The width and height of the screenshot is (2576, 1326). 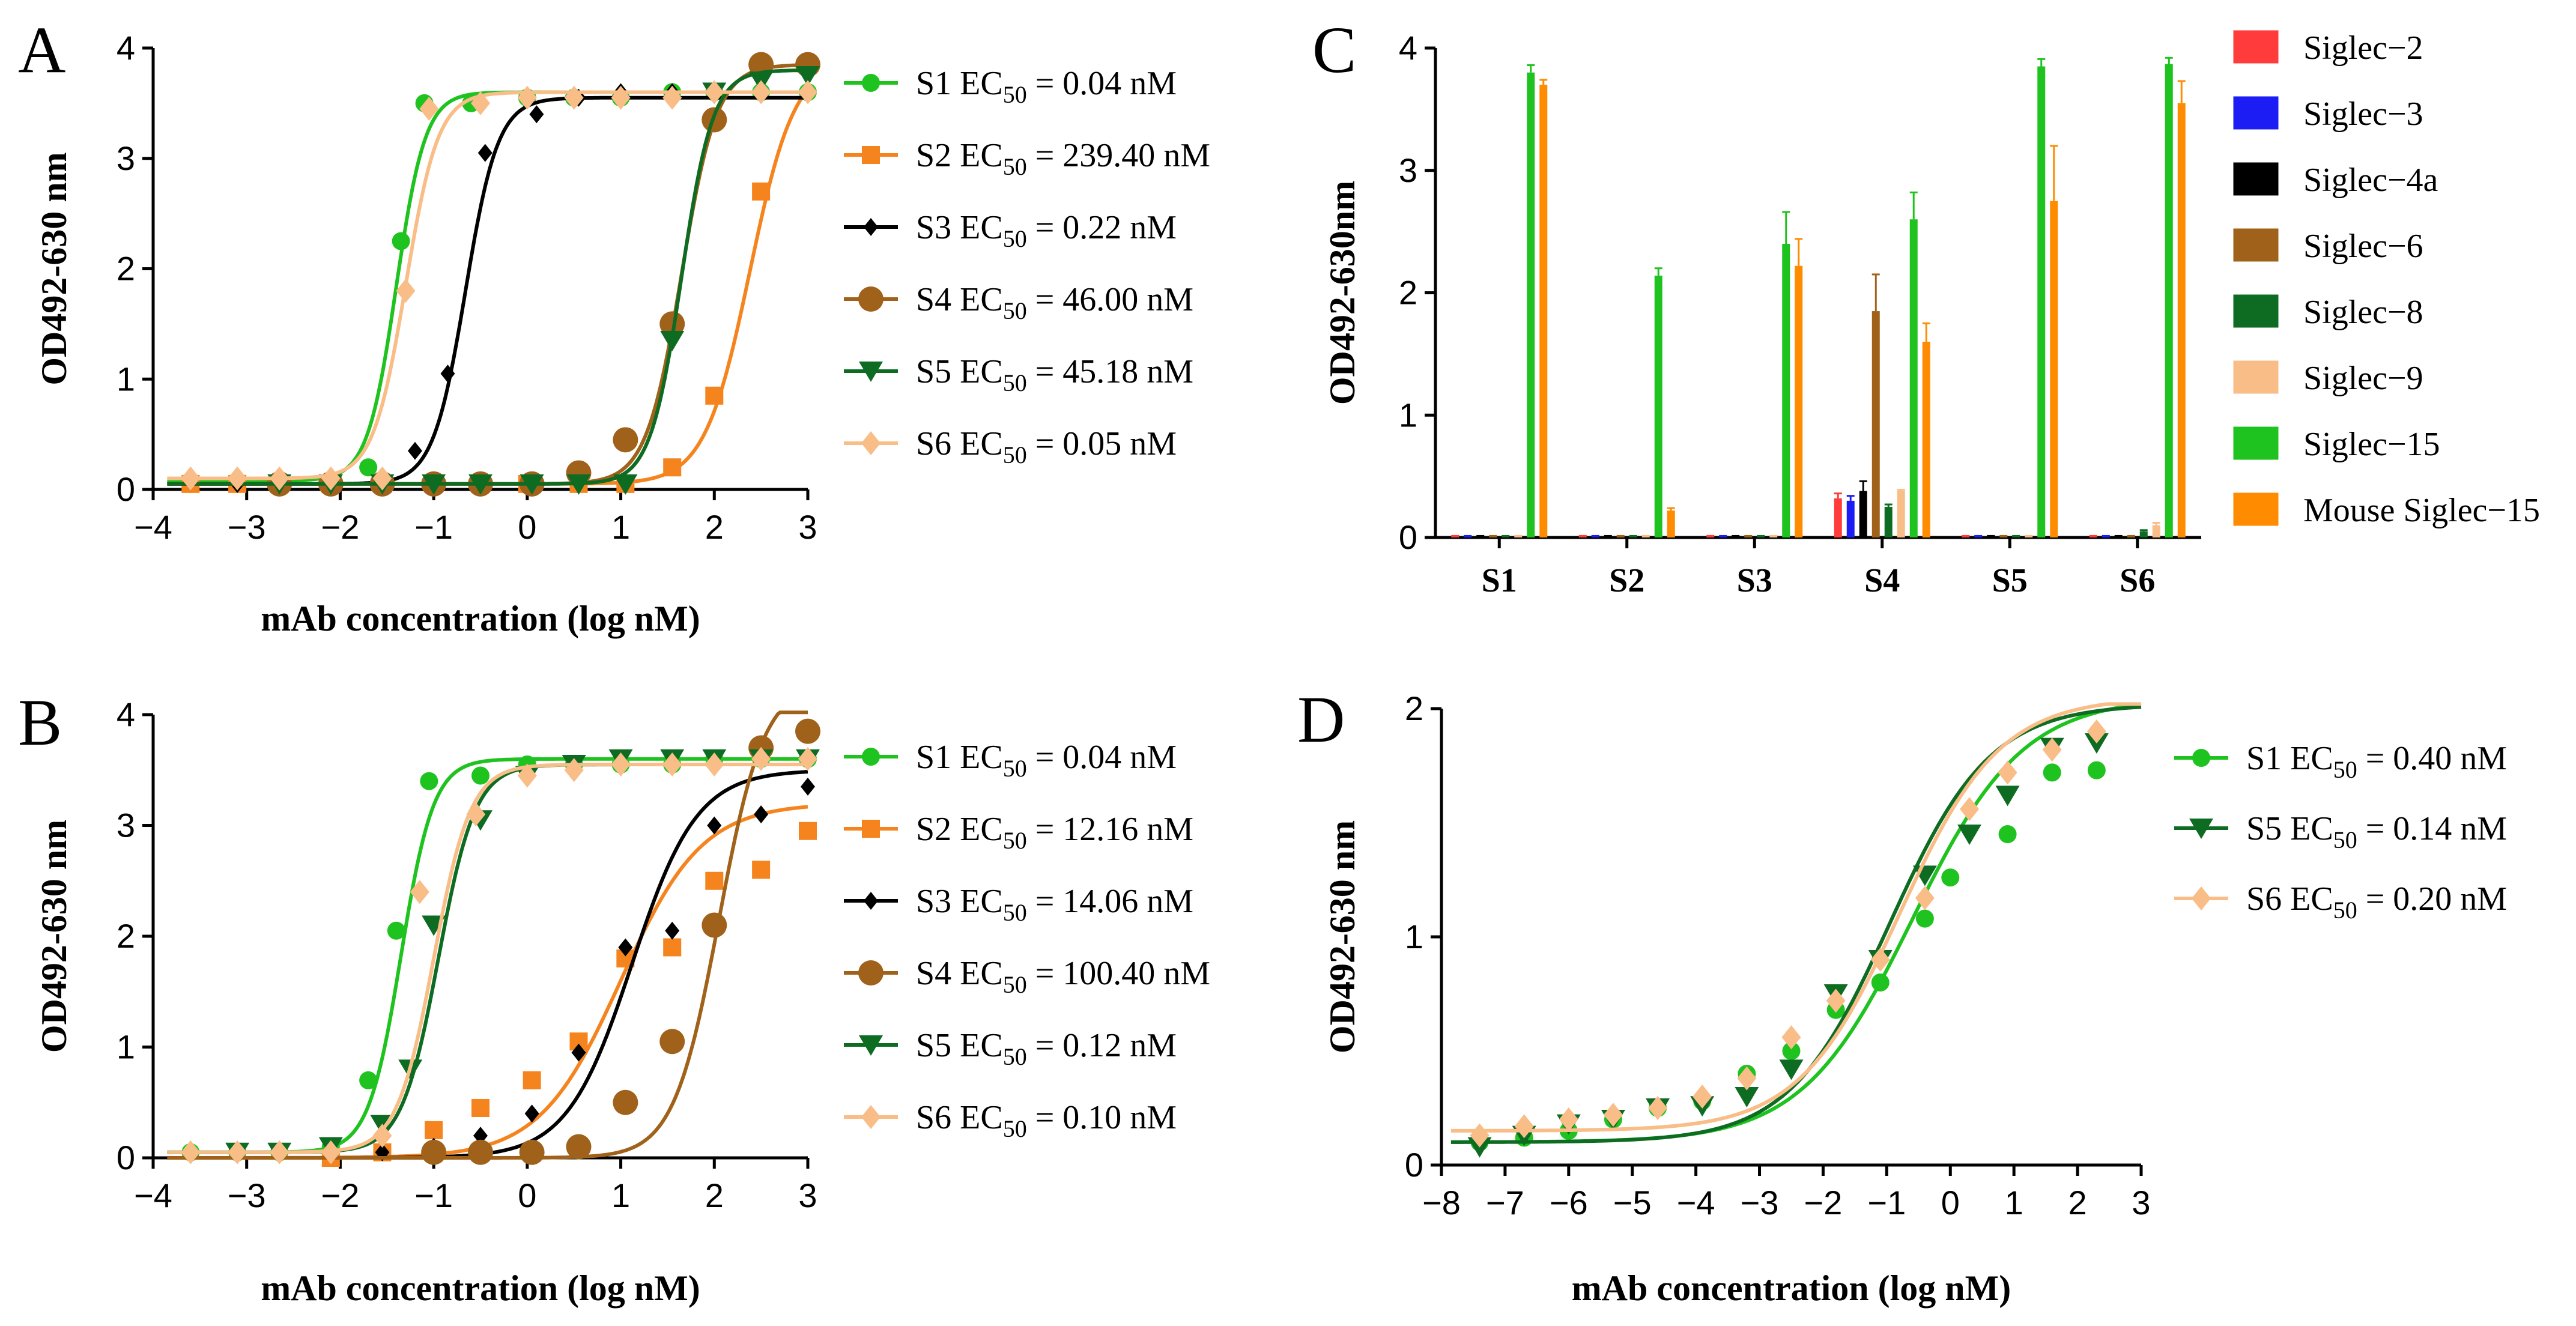 I want to click on panel-b-y-tick-label: 0, so click(x=126, y=1157).